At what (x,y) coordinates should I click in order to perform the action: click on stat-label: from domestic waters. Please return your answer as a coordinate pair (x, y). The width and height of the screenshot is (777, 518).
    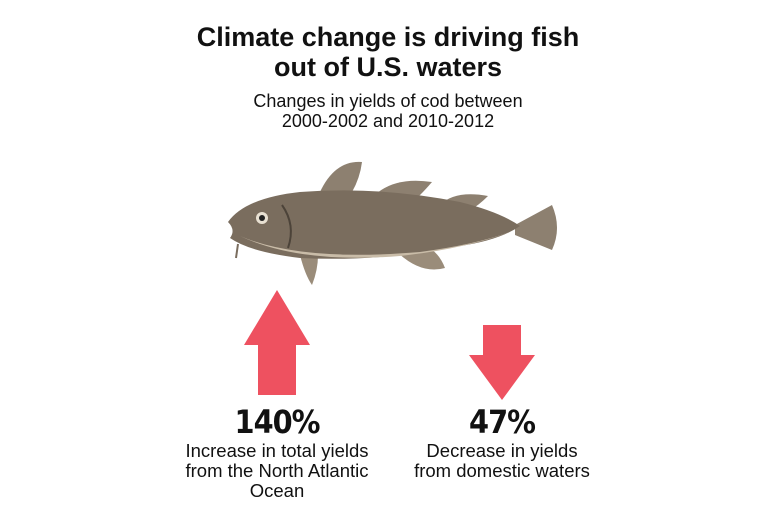
    Looking at the image, I should click on (502, 470).